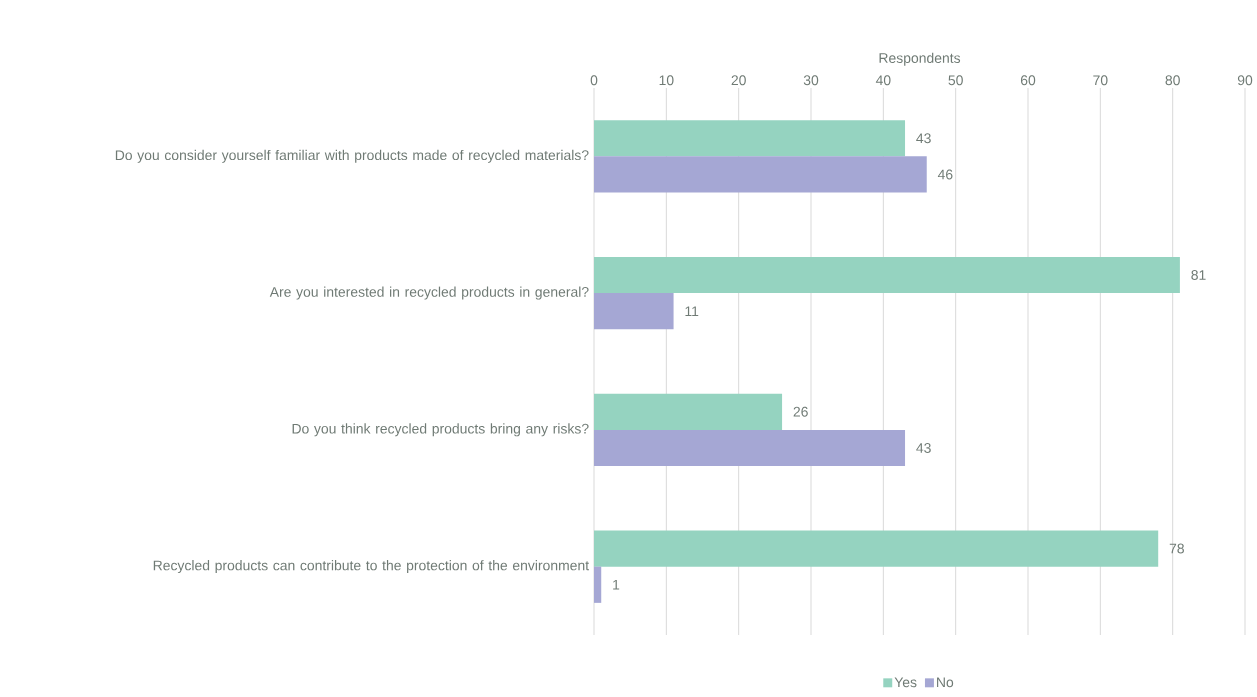 The width and height of the screenshot is (1257, 697). Describe the element at coordinates (738, 80) in the screenshot. I see `x-tick-label: 20` at that location.